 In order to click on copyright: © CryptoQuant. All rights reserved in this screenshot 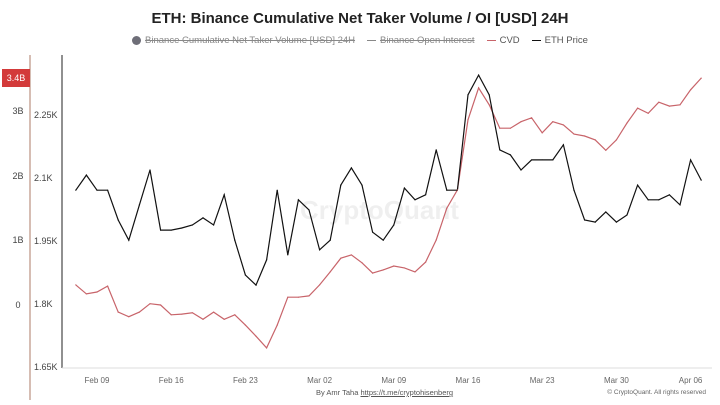, I will do `click(656, 392)`.